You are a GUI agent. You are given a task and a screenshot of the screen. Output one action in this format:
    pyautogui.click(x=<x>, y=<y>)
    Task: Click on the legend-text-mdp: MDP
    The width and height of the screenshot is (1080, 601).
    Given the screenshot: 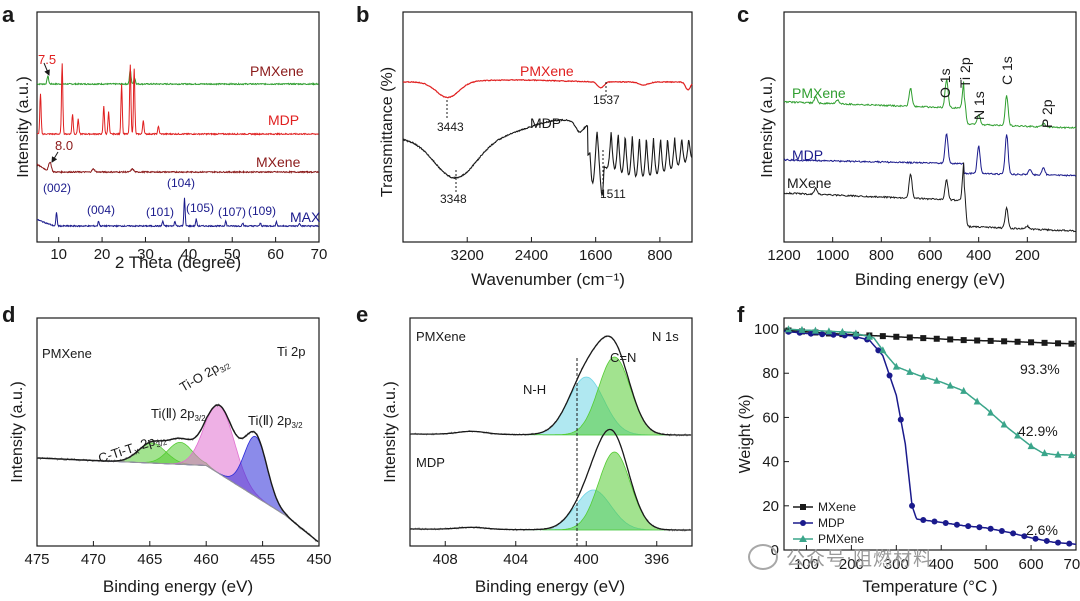 What is the action you would take?
    pyautogui.click(x=831, y=523)
    